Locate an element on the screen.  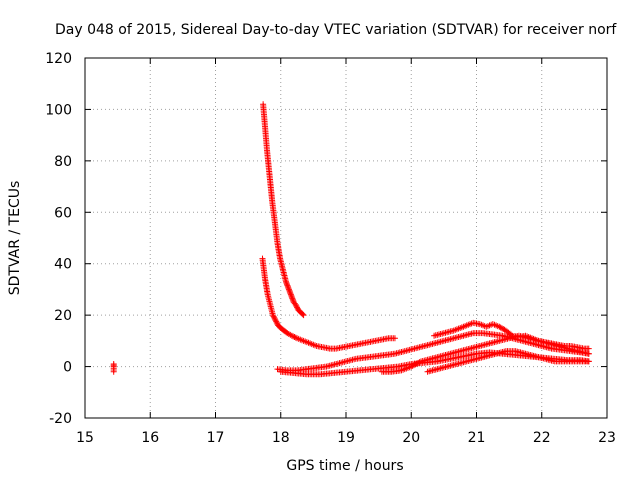
y-tick-label: 40 is located at coordinates (63, 265).